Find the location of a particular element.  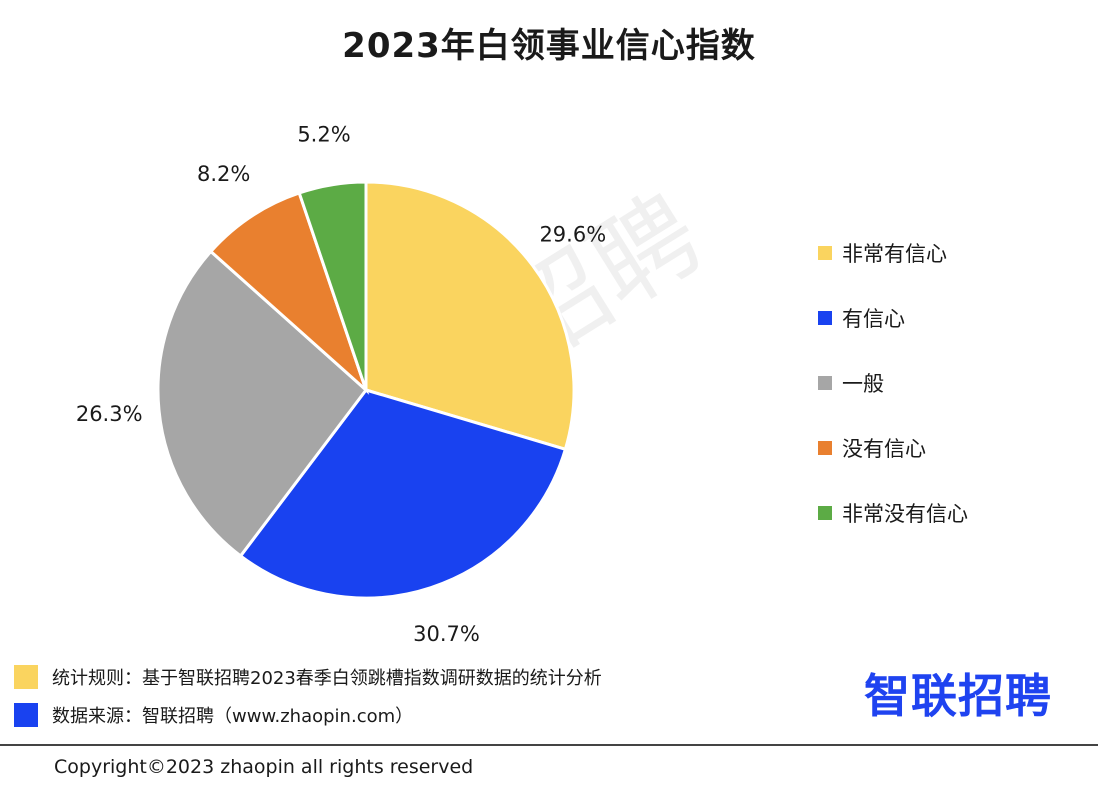

data-label-3: 26.3% is located at coordinates (109, 414).